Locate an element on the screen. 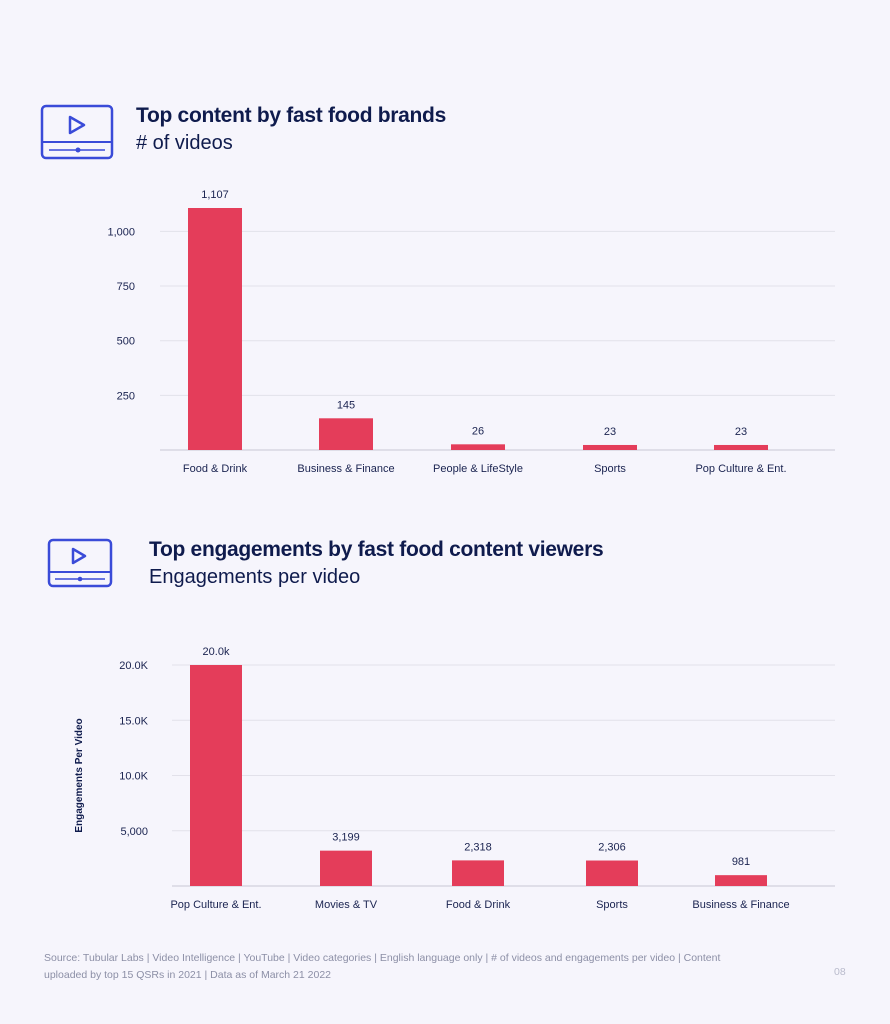 This screenshot has width=890, height=1024. y-tick-label: 500 is located at coordinates (126, 342).